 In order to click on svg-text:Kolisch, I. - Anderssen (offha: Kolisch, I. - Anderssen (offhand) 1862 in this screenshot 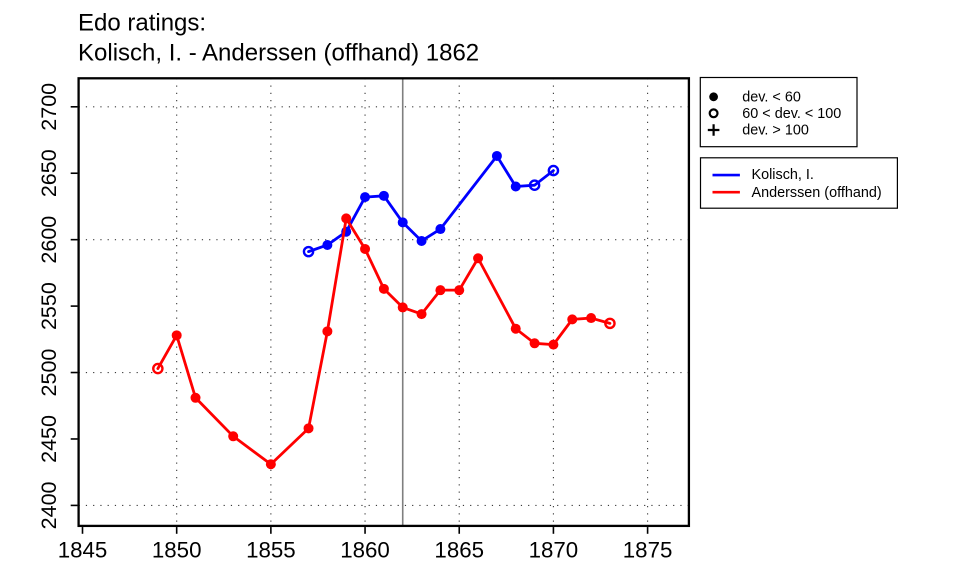, I will do `click(278, 53)`.